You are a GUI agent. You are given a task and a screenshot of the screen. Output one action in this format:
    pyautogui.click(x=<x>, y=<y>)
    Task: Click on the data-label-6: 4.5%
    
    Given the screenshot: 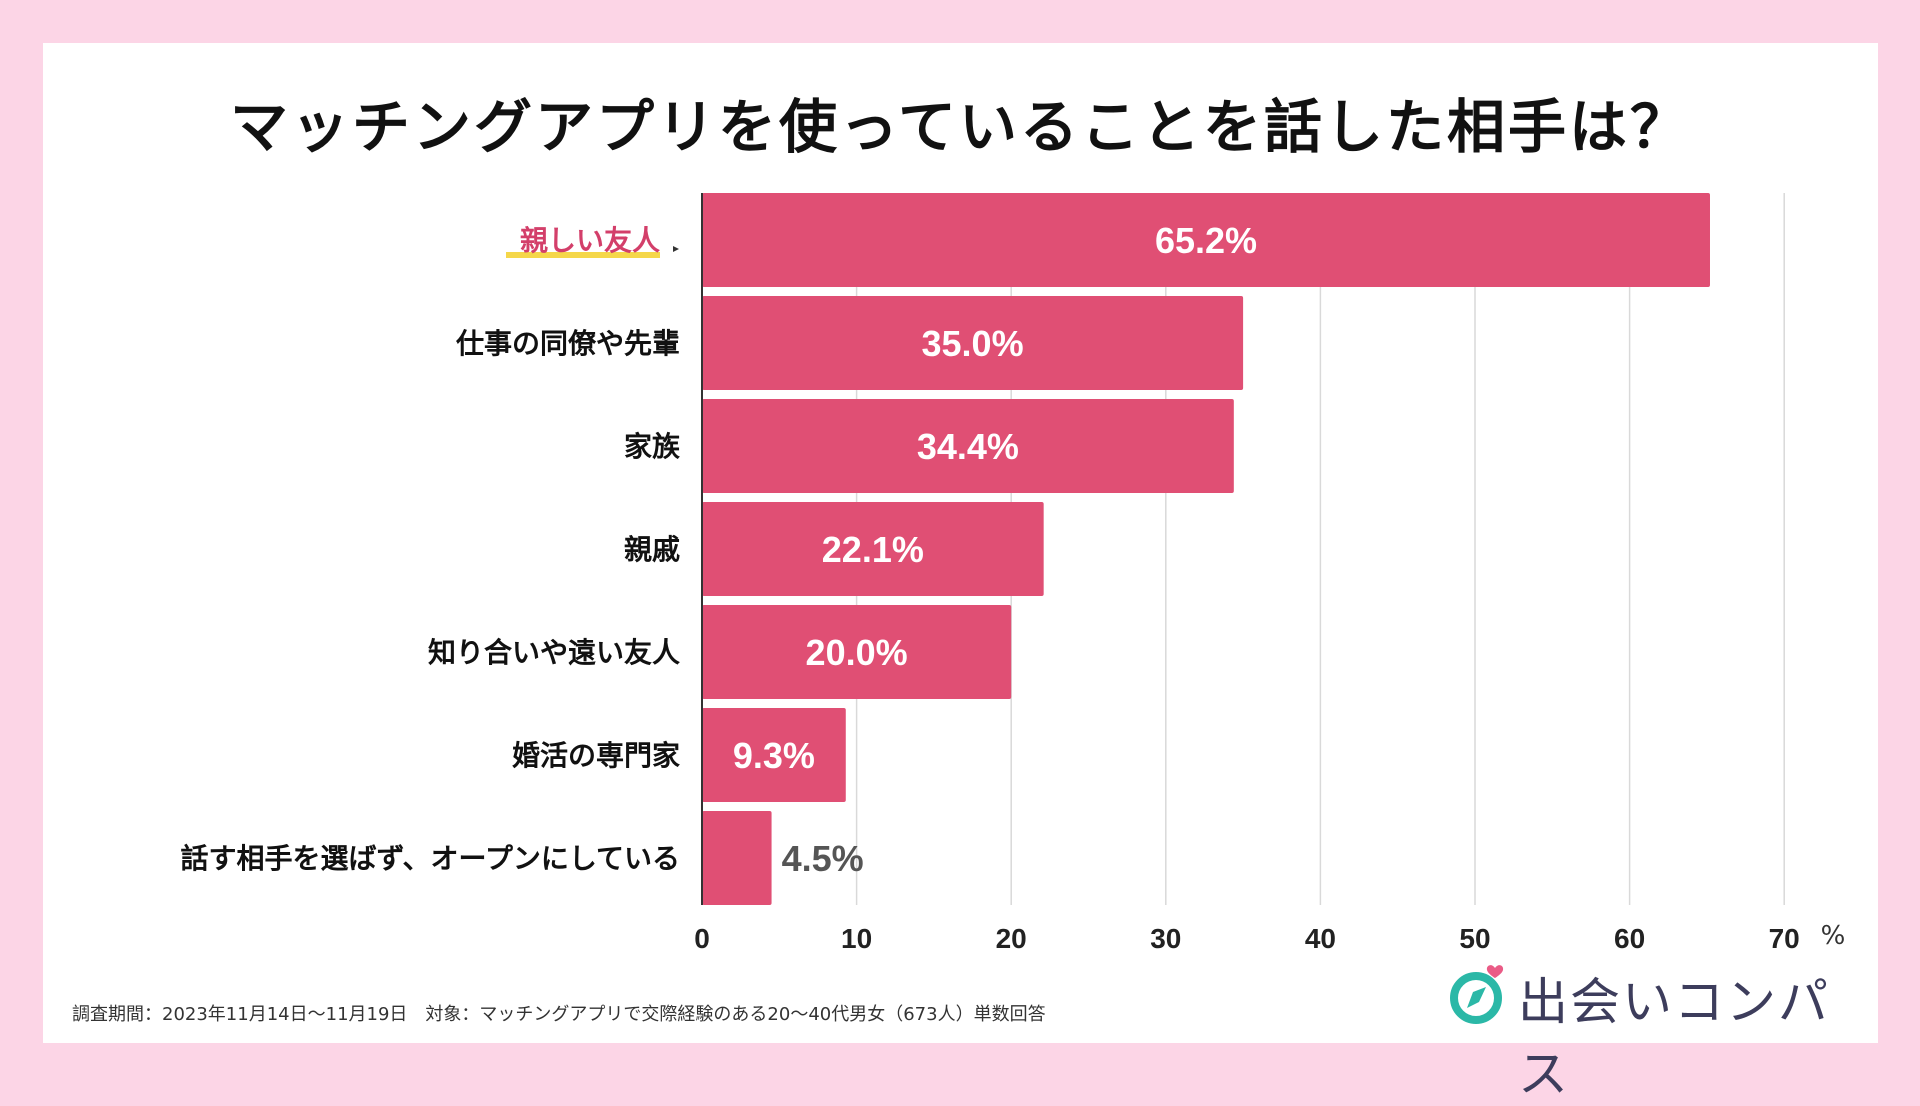 What is the action you would take?
    pyautogui.click(x=823, y=858)
    